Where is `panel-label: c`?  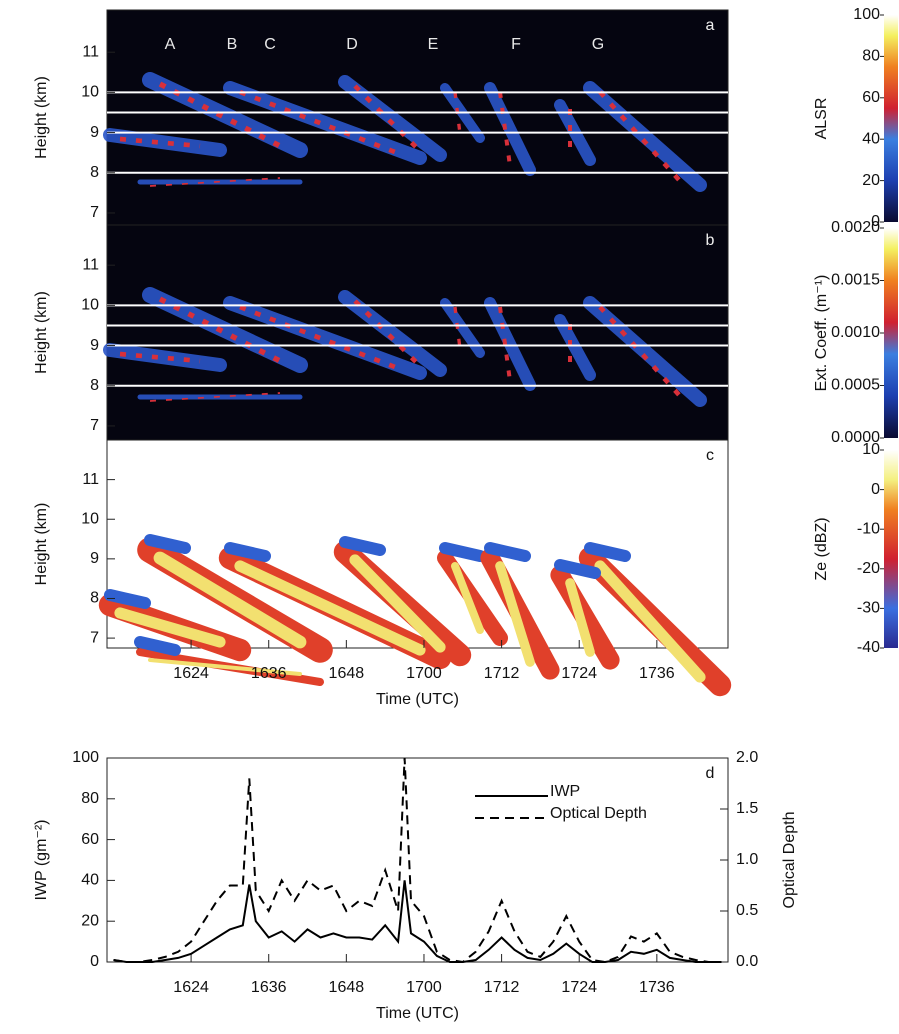 panel-label: c is located at coordinates (710, 455).